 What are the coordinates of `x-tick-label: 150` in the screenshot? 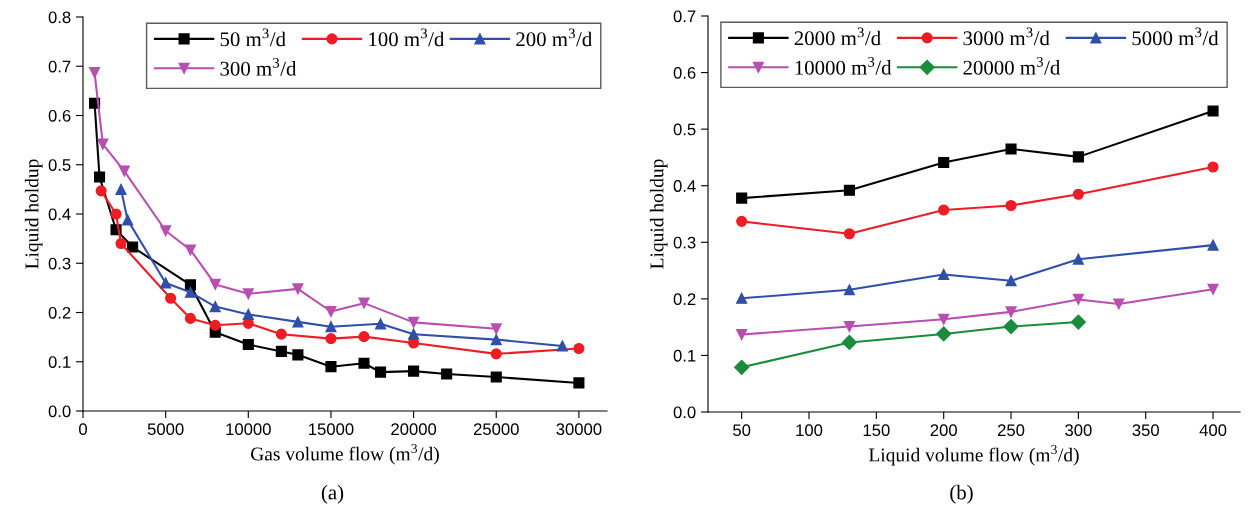 It's located at (876, 430).